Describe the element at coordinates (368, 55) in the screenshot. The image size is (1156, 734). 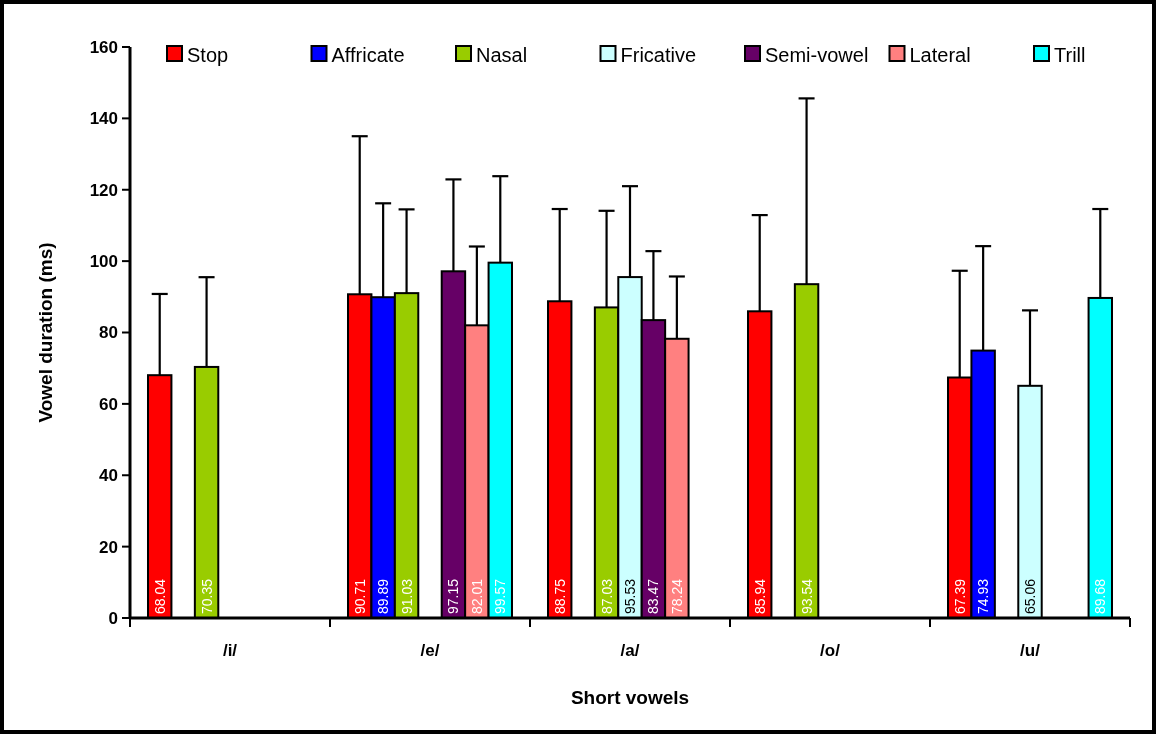
I see `legend-label: Affricate` at that location.